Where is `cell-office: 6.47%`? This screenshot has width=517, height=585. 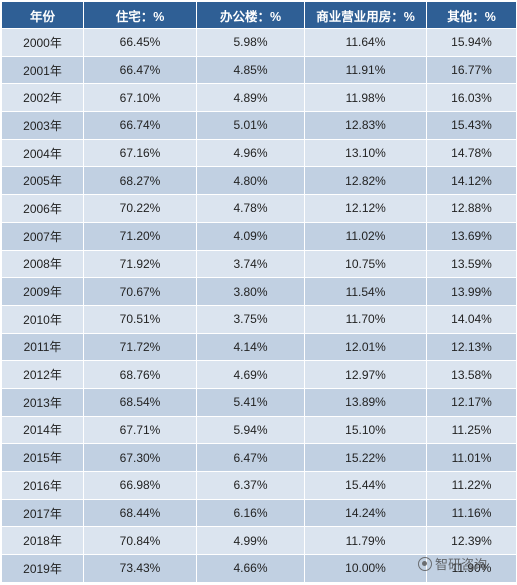
cell-office: 6.47% is located at coordinates (250, 457).